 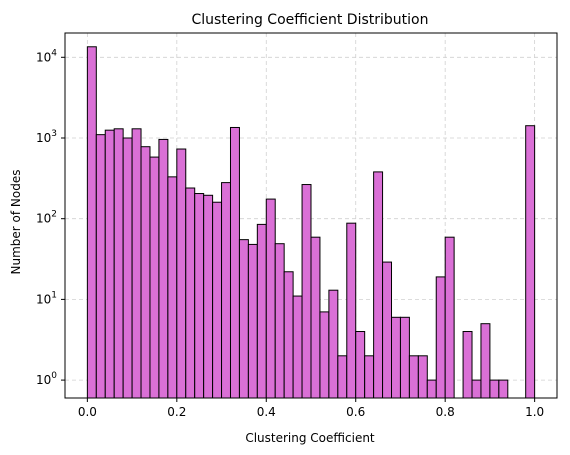 I want to click on x-axis: 0.0 0.2 0.4 0.6 0.8 1.0, so click(x=311, y=408).